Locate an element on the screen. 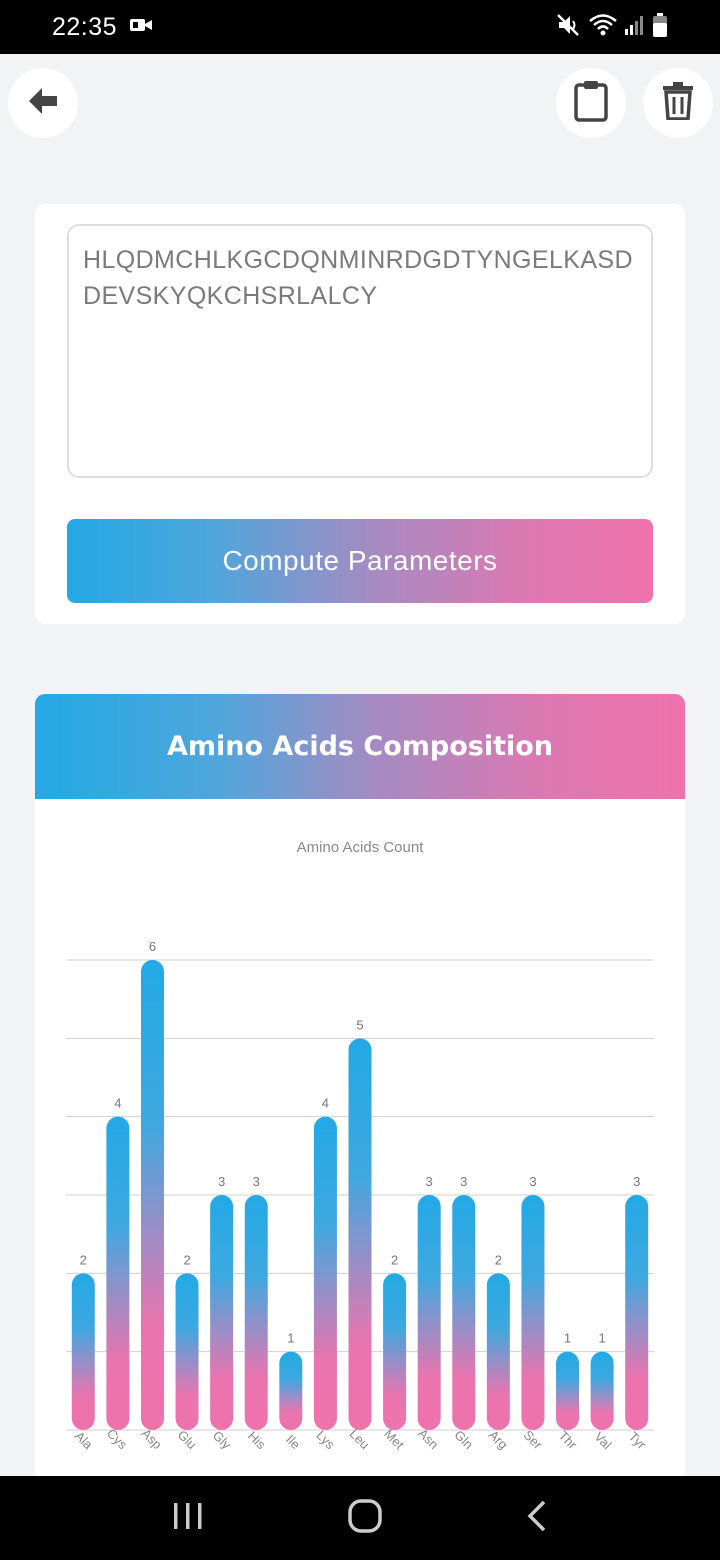 The height and width of the screenshot is (1560, 720). x-tick-label: Arg is located at coordinates (498, 1439).